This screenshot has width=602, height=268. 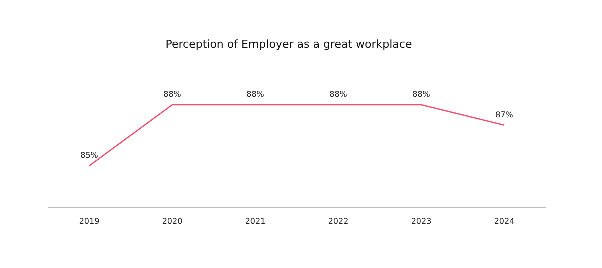 I want to click on x-tick-label: 2022, so click(x=338, y=221).